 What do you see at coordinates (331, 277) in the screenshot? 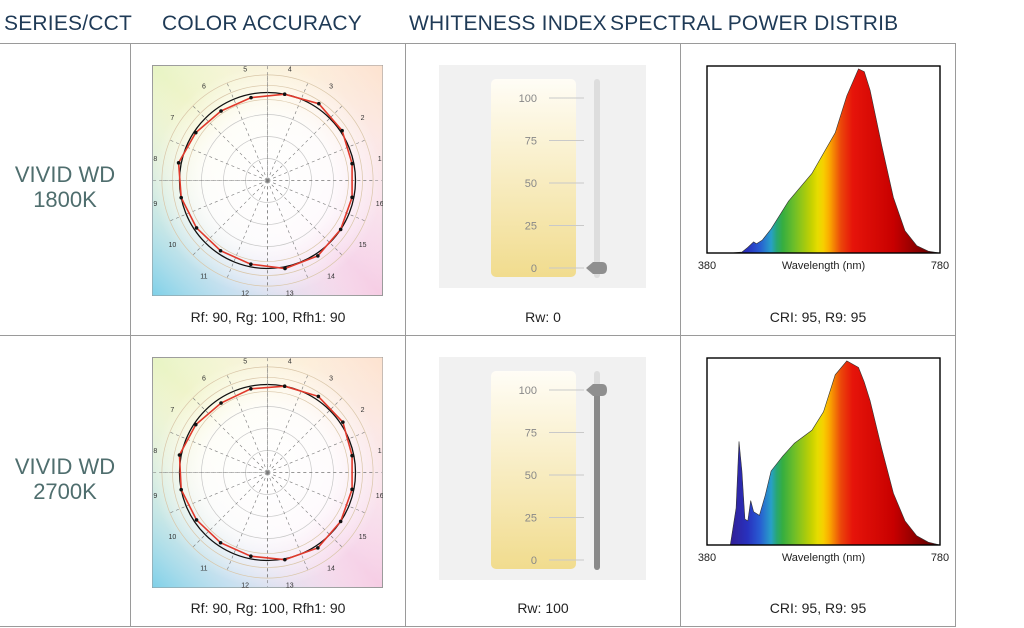
I see `hue-bin-label: 14` at bounding box center [331, 277].